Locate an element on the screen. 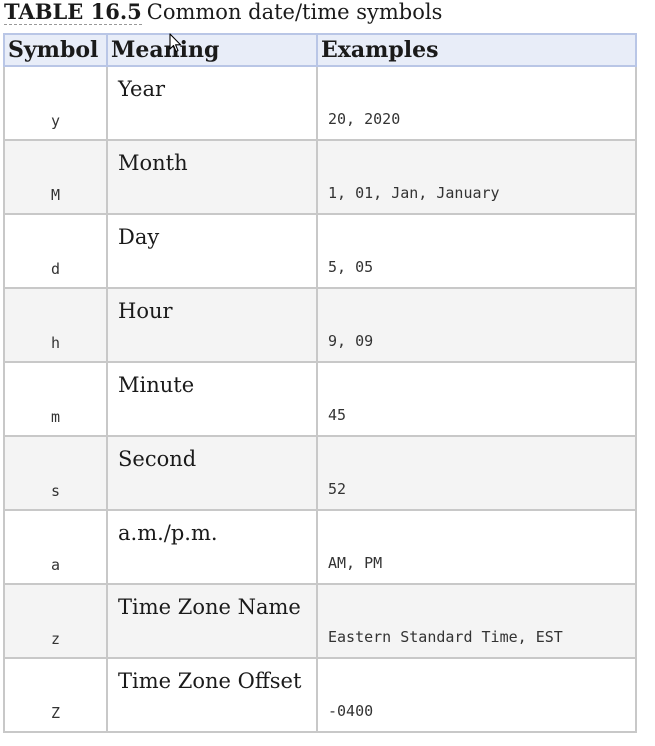  meaning-cell: Hour is located at coordinates (212, 325).